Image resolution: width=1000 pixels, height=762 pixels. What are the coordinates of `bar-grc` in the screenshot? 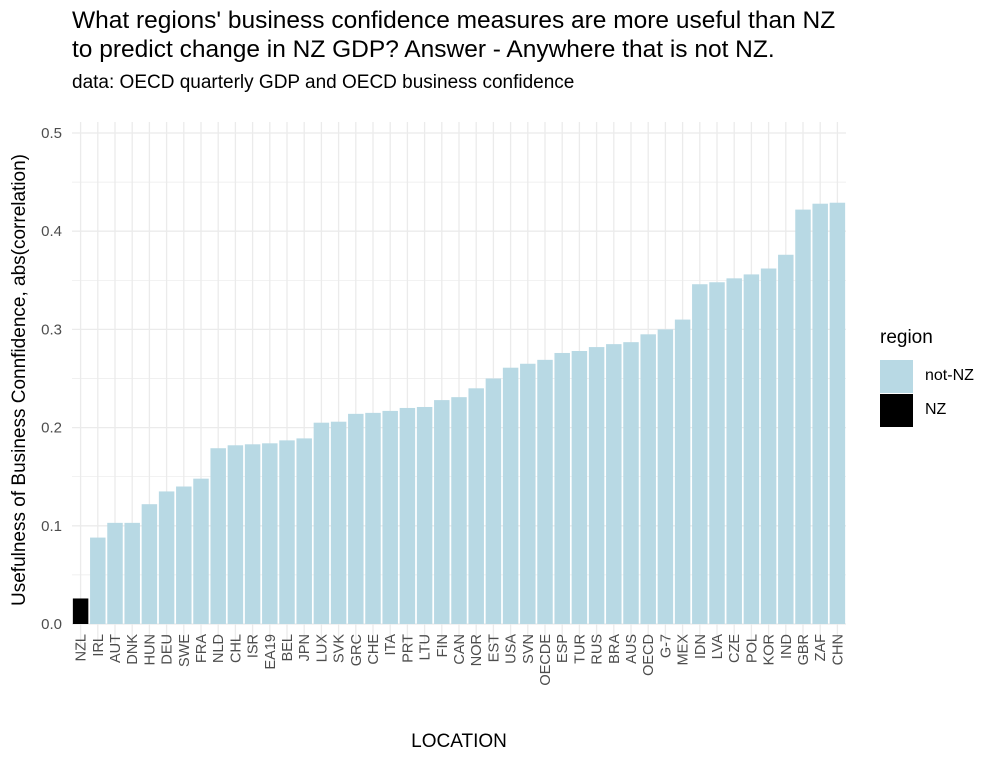 It's located at (356, 518).